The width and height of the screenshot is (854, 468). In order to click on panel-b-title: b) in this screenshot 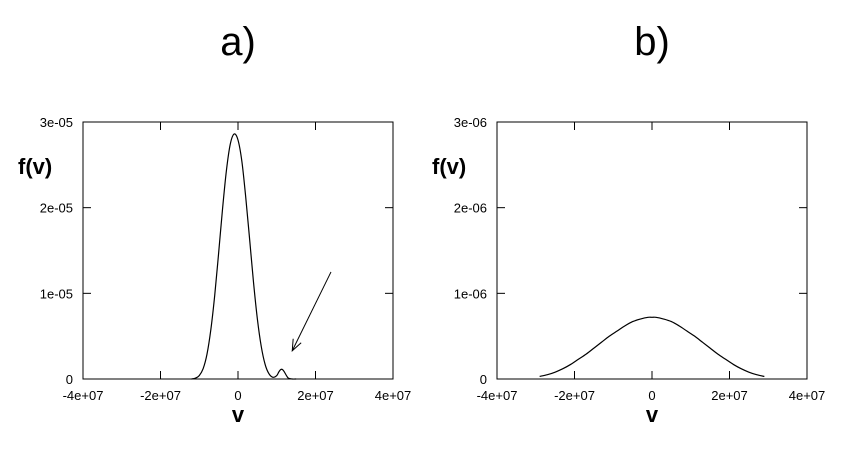, I will do `click(652, 42)`.